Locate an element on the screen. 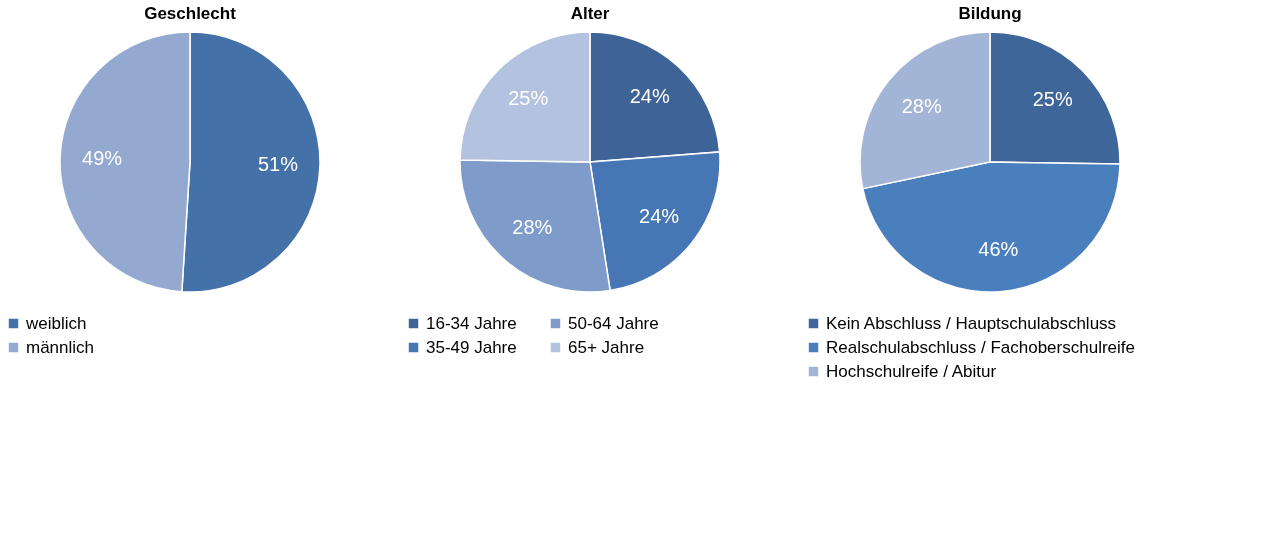 The height and width of the screenshot is (548, 1279). data-label: 51% is located at coordinates (278, 163).